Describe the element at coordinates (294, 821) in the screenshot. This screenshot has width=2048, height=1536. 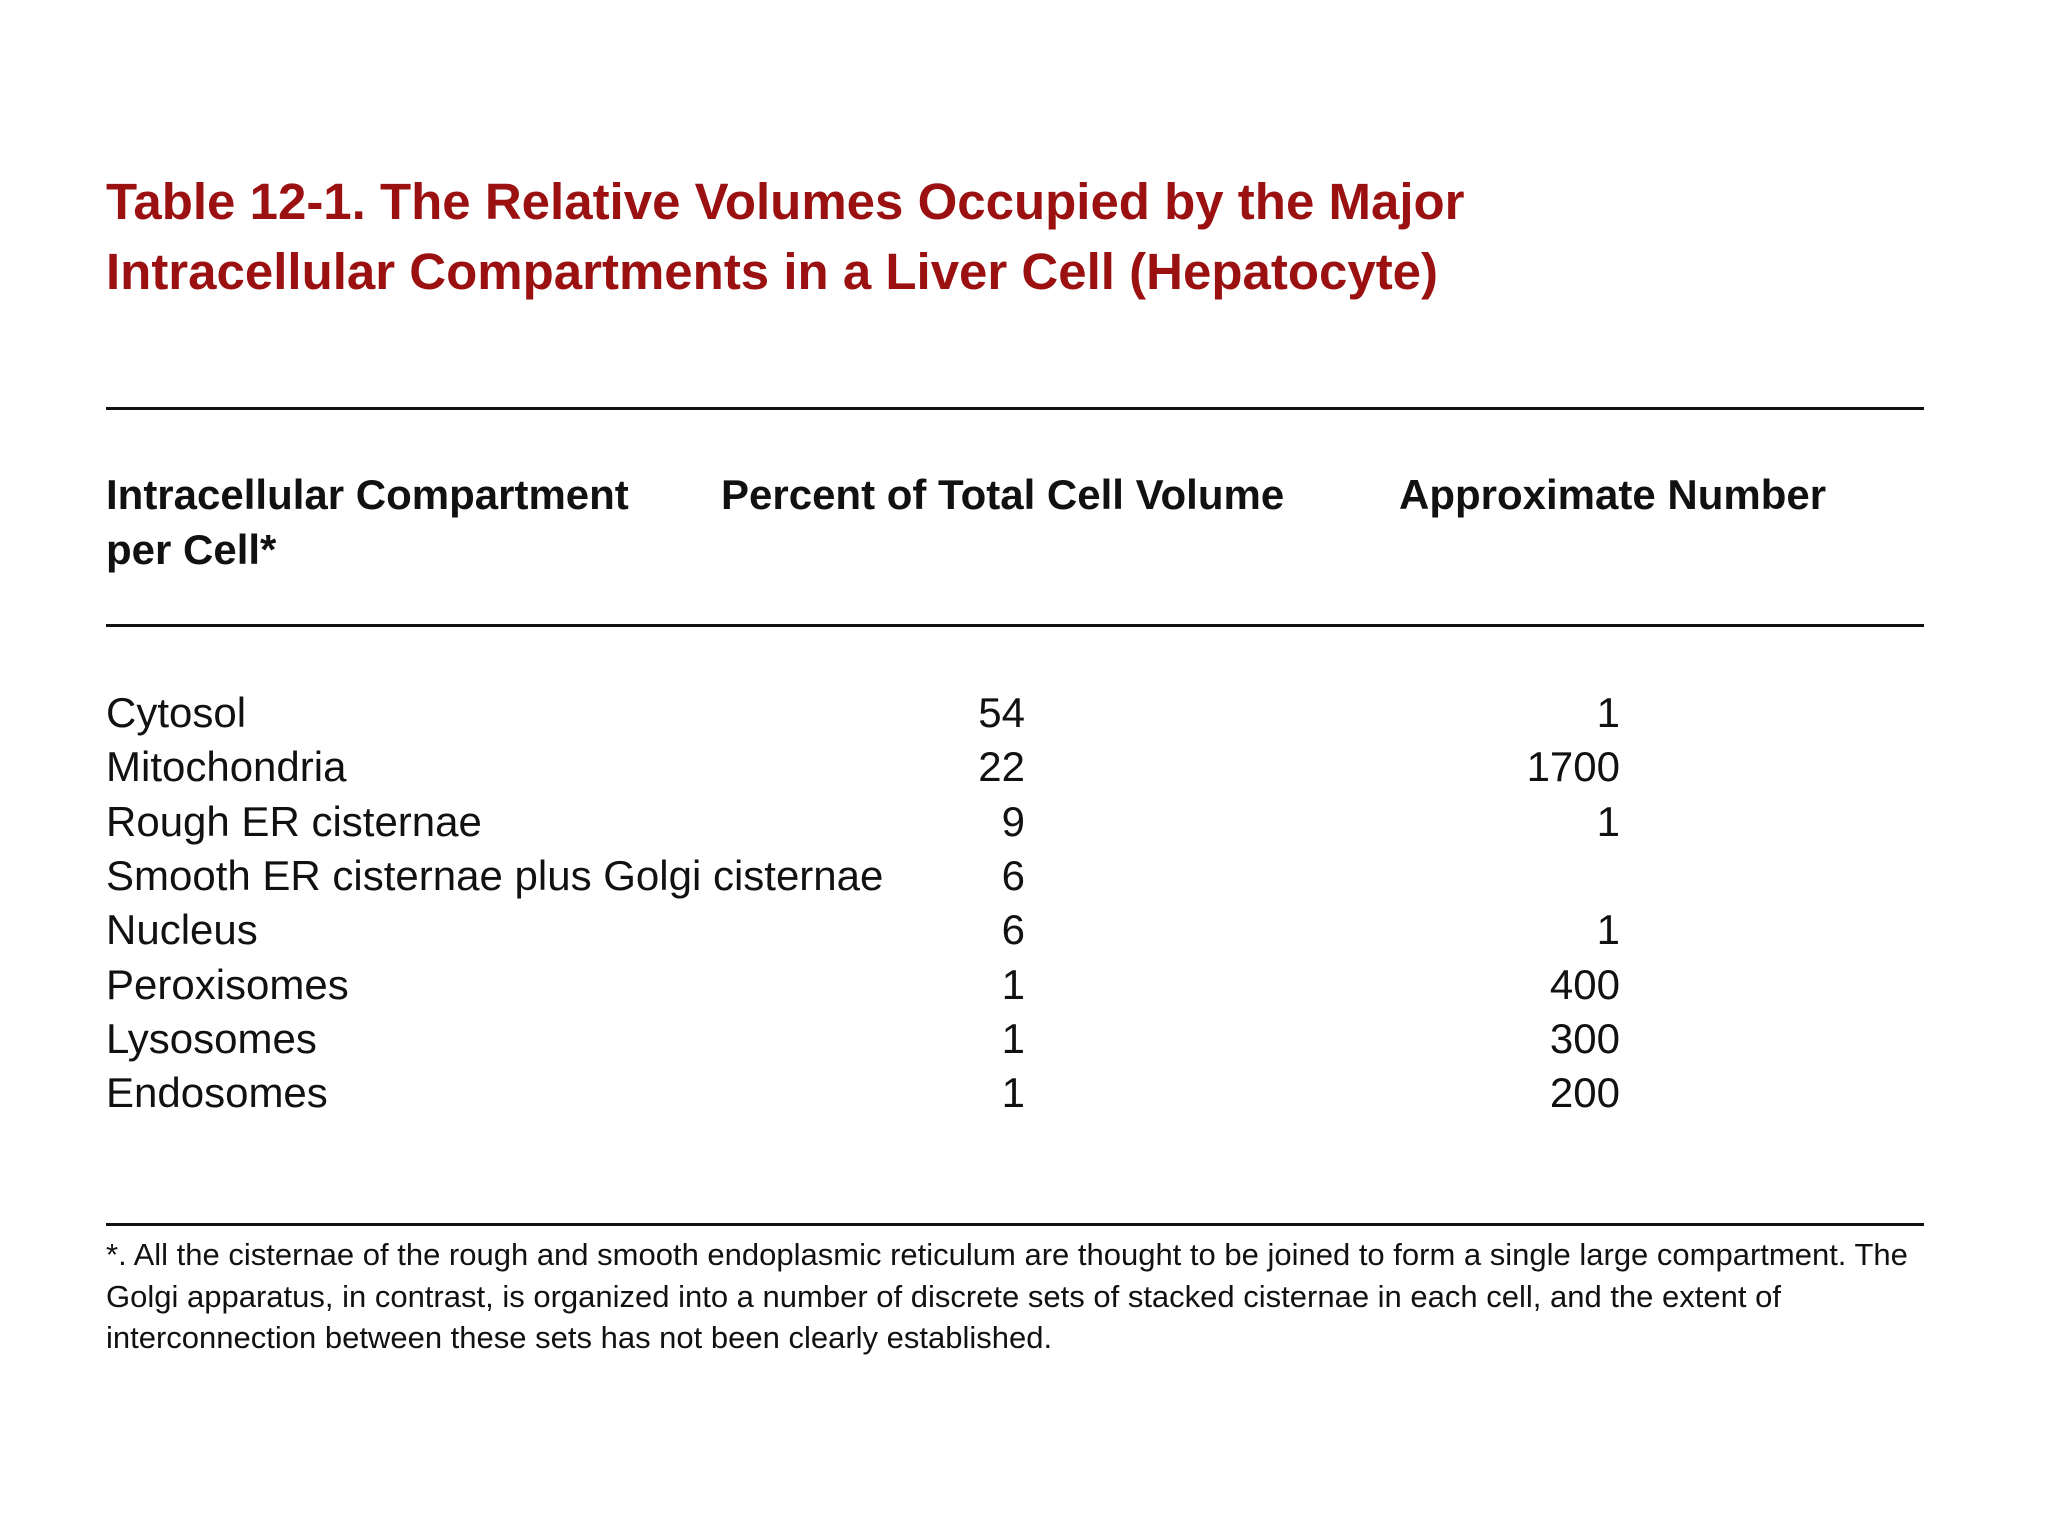
I see `compartment-name: Rough ER cisternae` at that location.